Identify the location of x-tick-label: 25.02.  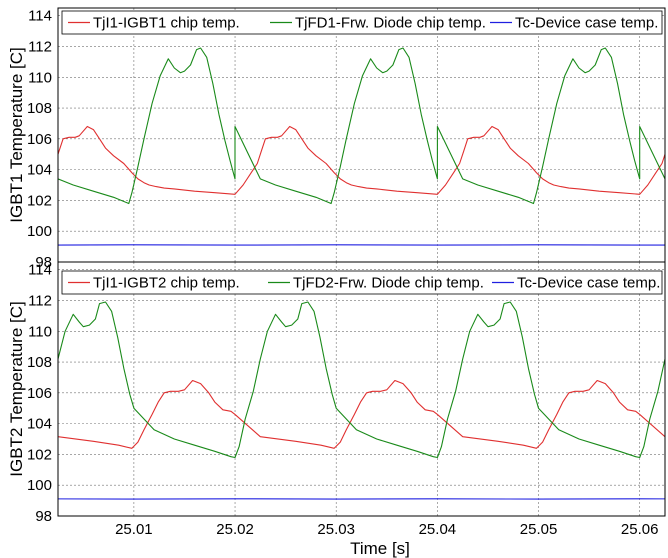
(235, 529).